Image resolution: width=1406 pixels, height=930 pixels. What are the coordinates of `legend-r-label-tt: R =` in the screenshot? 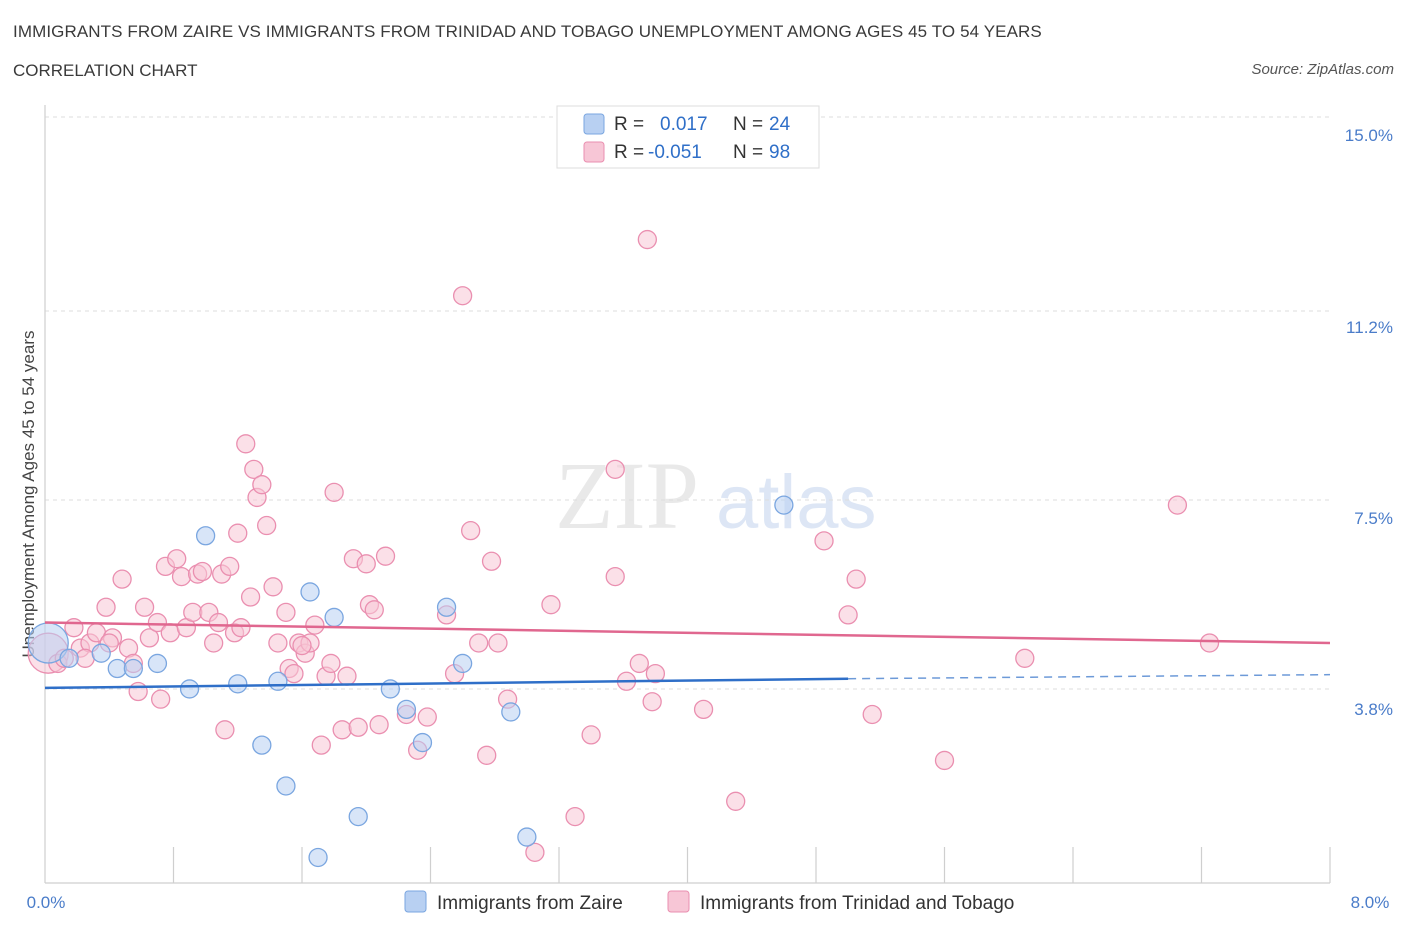 It's located at (629, 152).